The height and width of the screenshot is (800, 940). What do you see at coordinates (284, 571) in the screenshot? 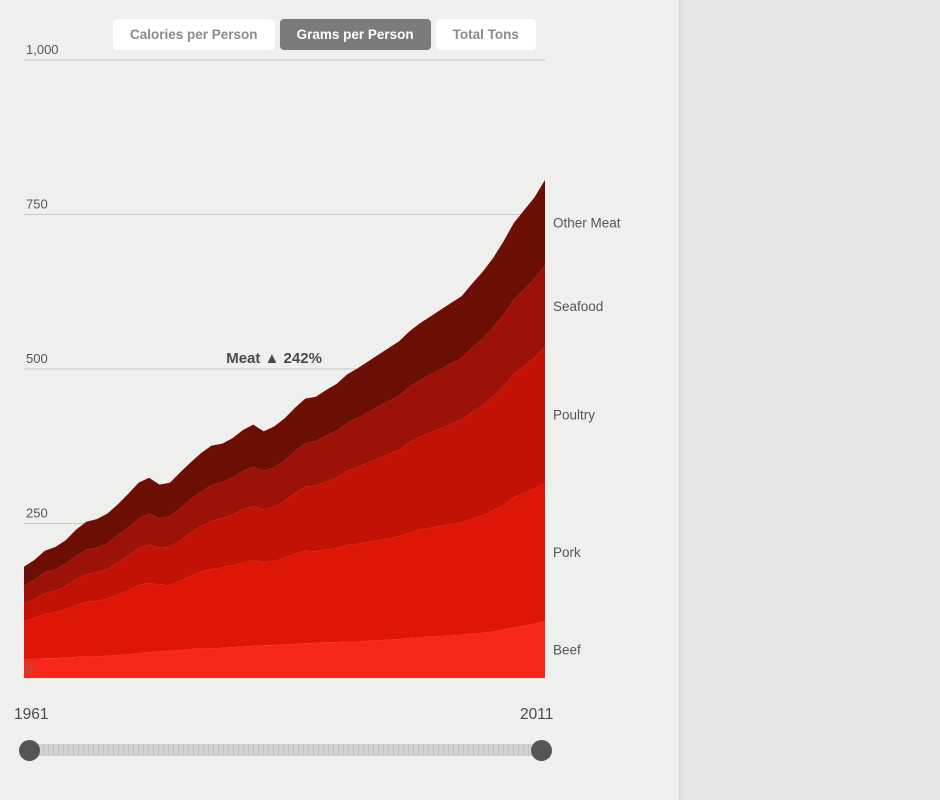
I see `area-series-pork` at bounding box center [284, 571].